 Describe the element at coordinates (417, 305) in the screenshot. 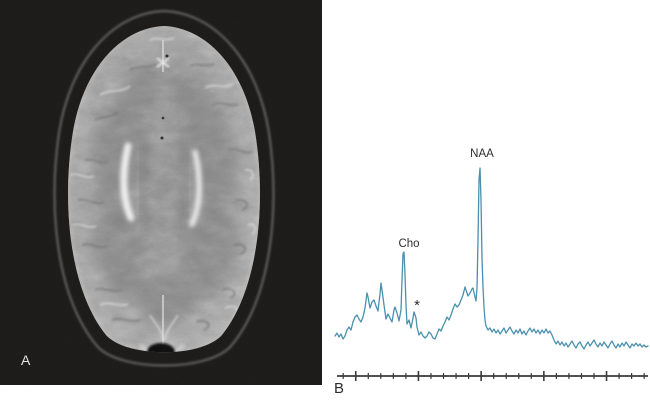

I see `peak-label-asterisk: *` at that location.